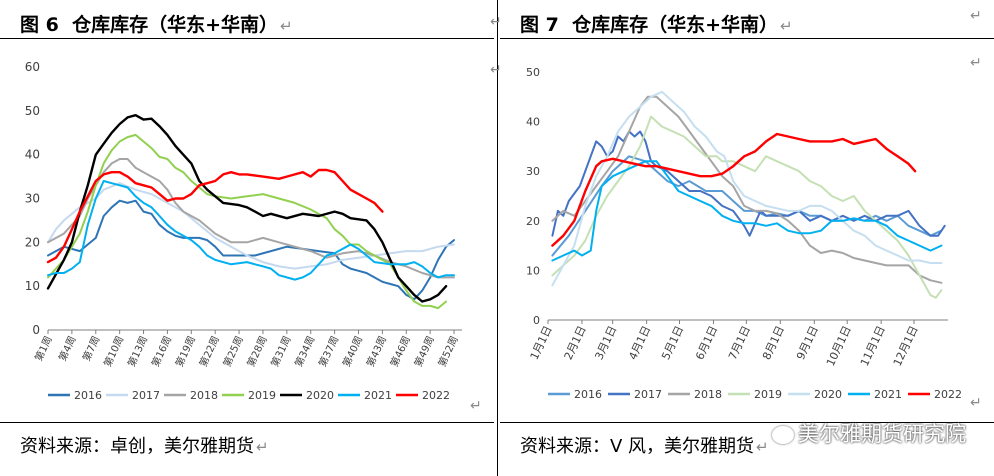 This screenshot has width=994, height=476. I want to click on x-tick-label: 9月1日, so click(807, 343).